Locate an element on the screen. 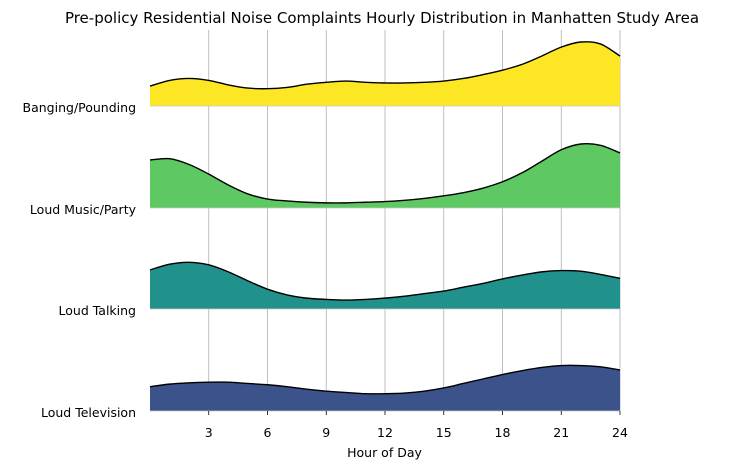 This screenshot has height=469, width=748. ridge-loud-music-party: Loud Music/Party is located at coordinates (325, 179).